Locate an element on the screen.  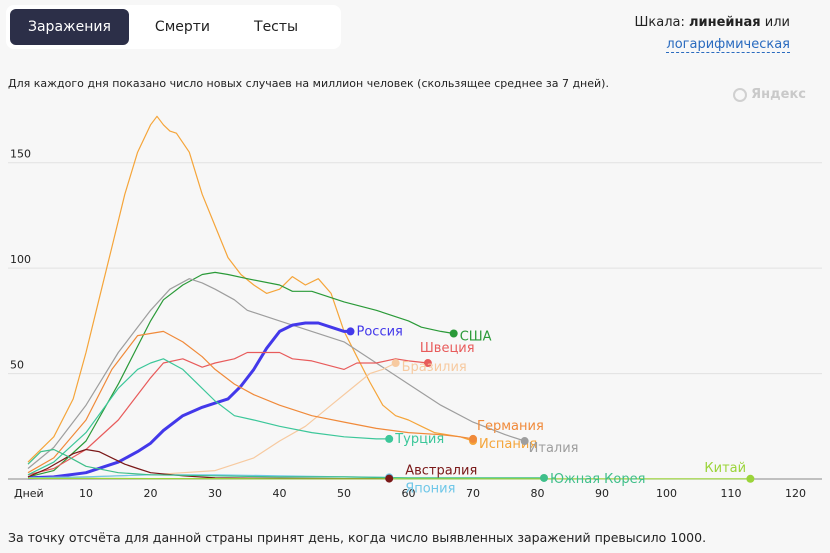
scale-current: линейная is located at coordinates (725, 22).